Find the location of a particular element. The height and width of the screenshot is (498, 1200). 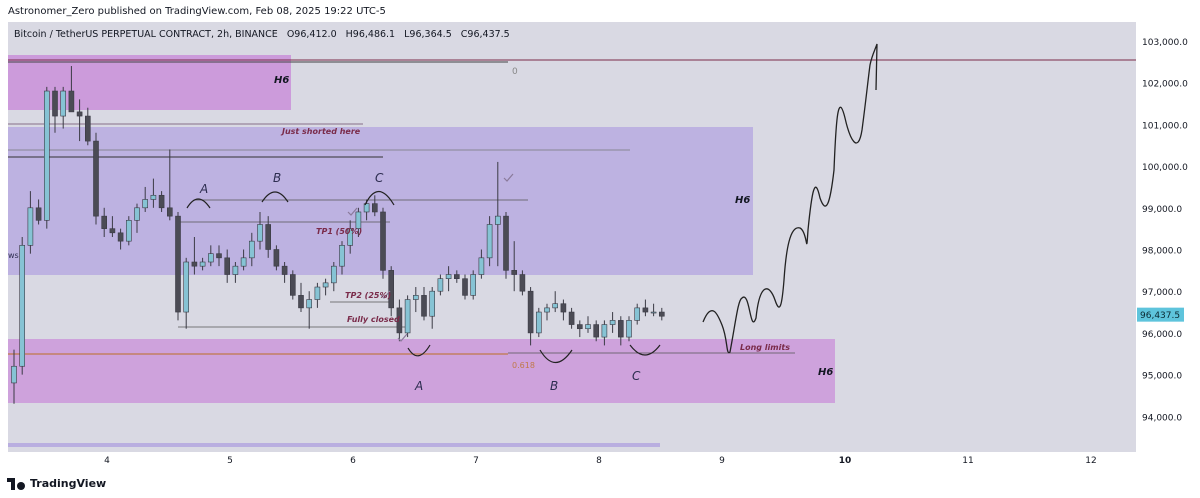

price-tag is located at coordinates (1160, 314).